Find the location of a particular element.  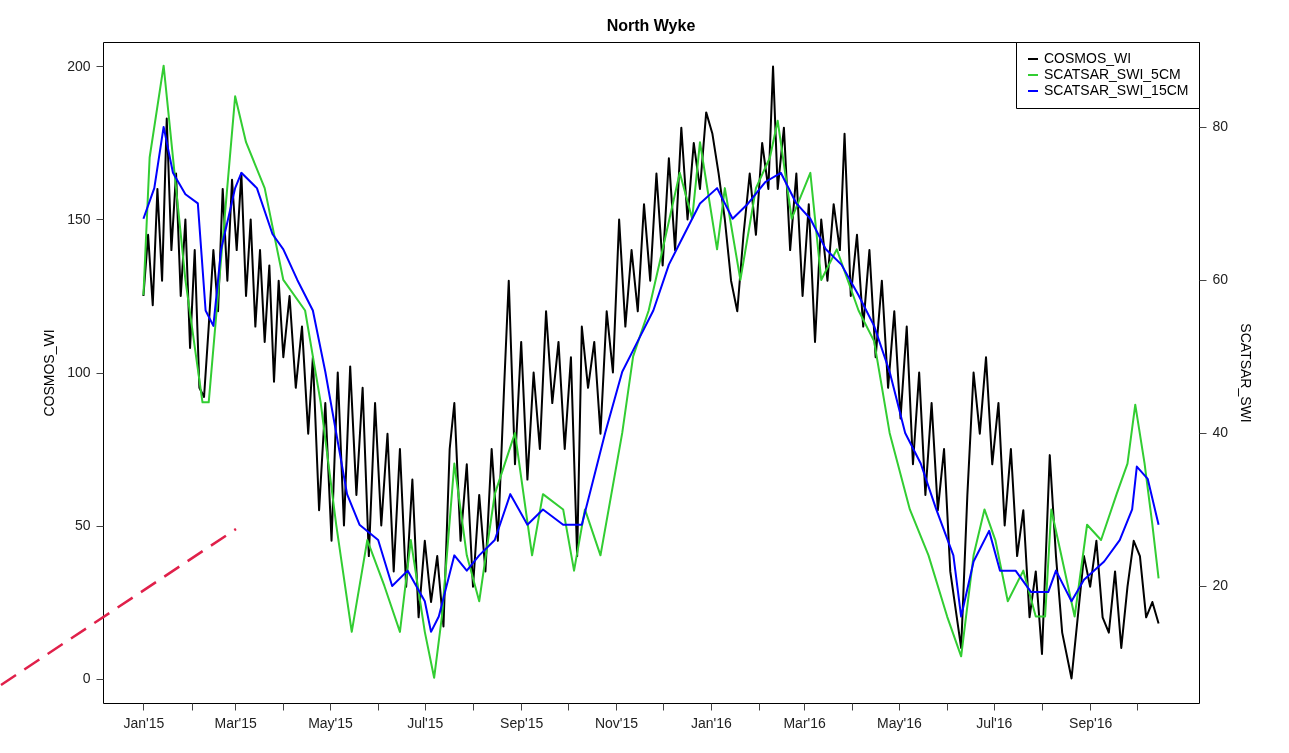

y2-tick-label: 60 is located at coordinates (1220, 279).